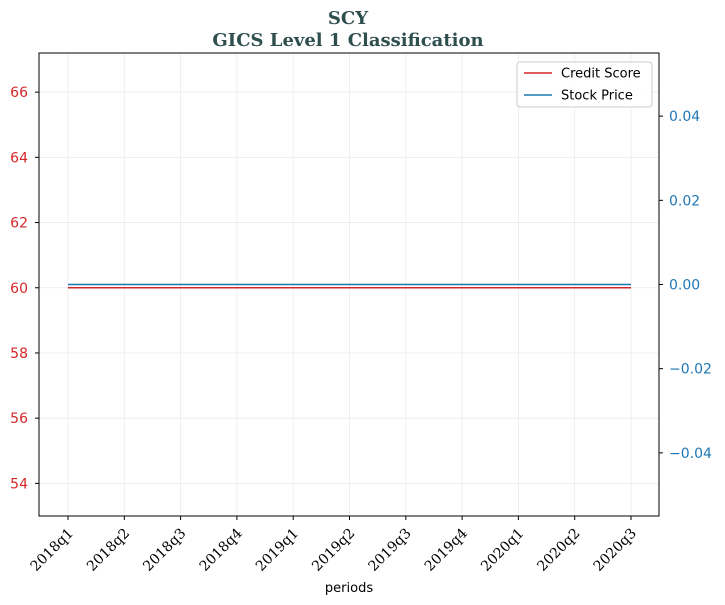 This screenshot has width=725, height=605. I want to click on series-layer, so click(349, 286).